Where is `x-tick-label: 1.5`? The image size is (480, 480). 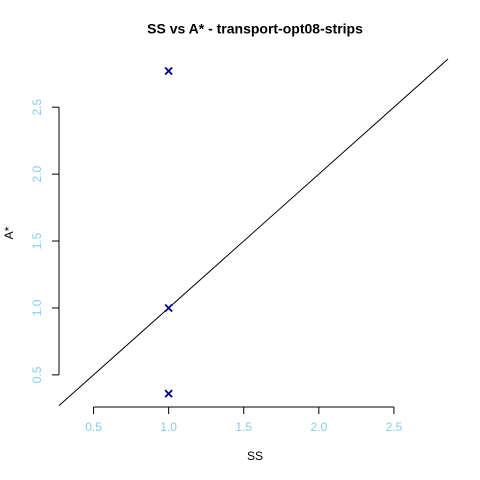
x-tick-label: 1.5 is located at coordinates (243, 427).